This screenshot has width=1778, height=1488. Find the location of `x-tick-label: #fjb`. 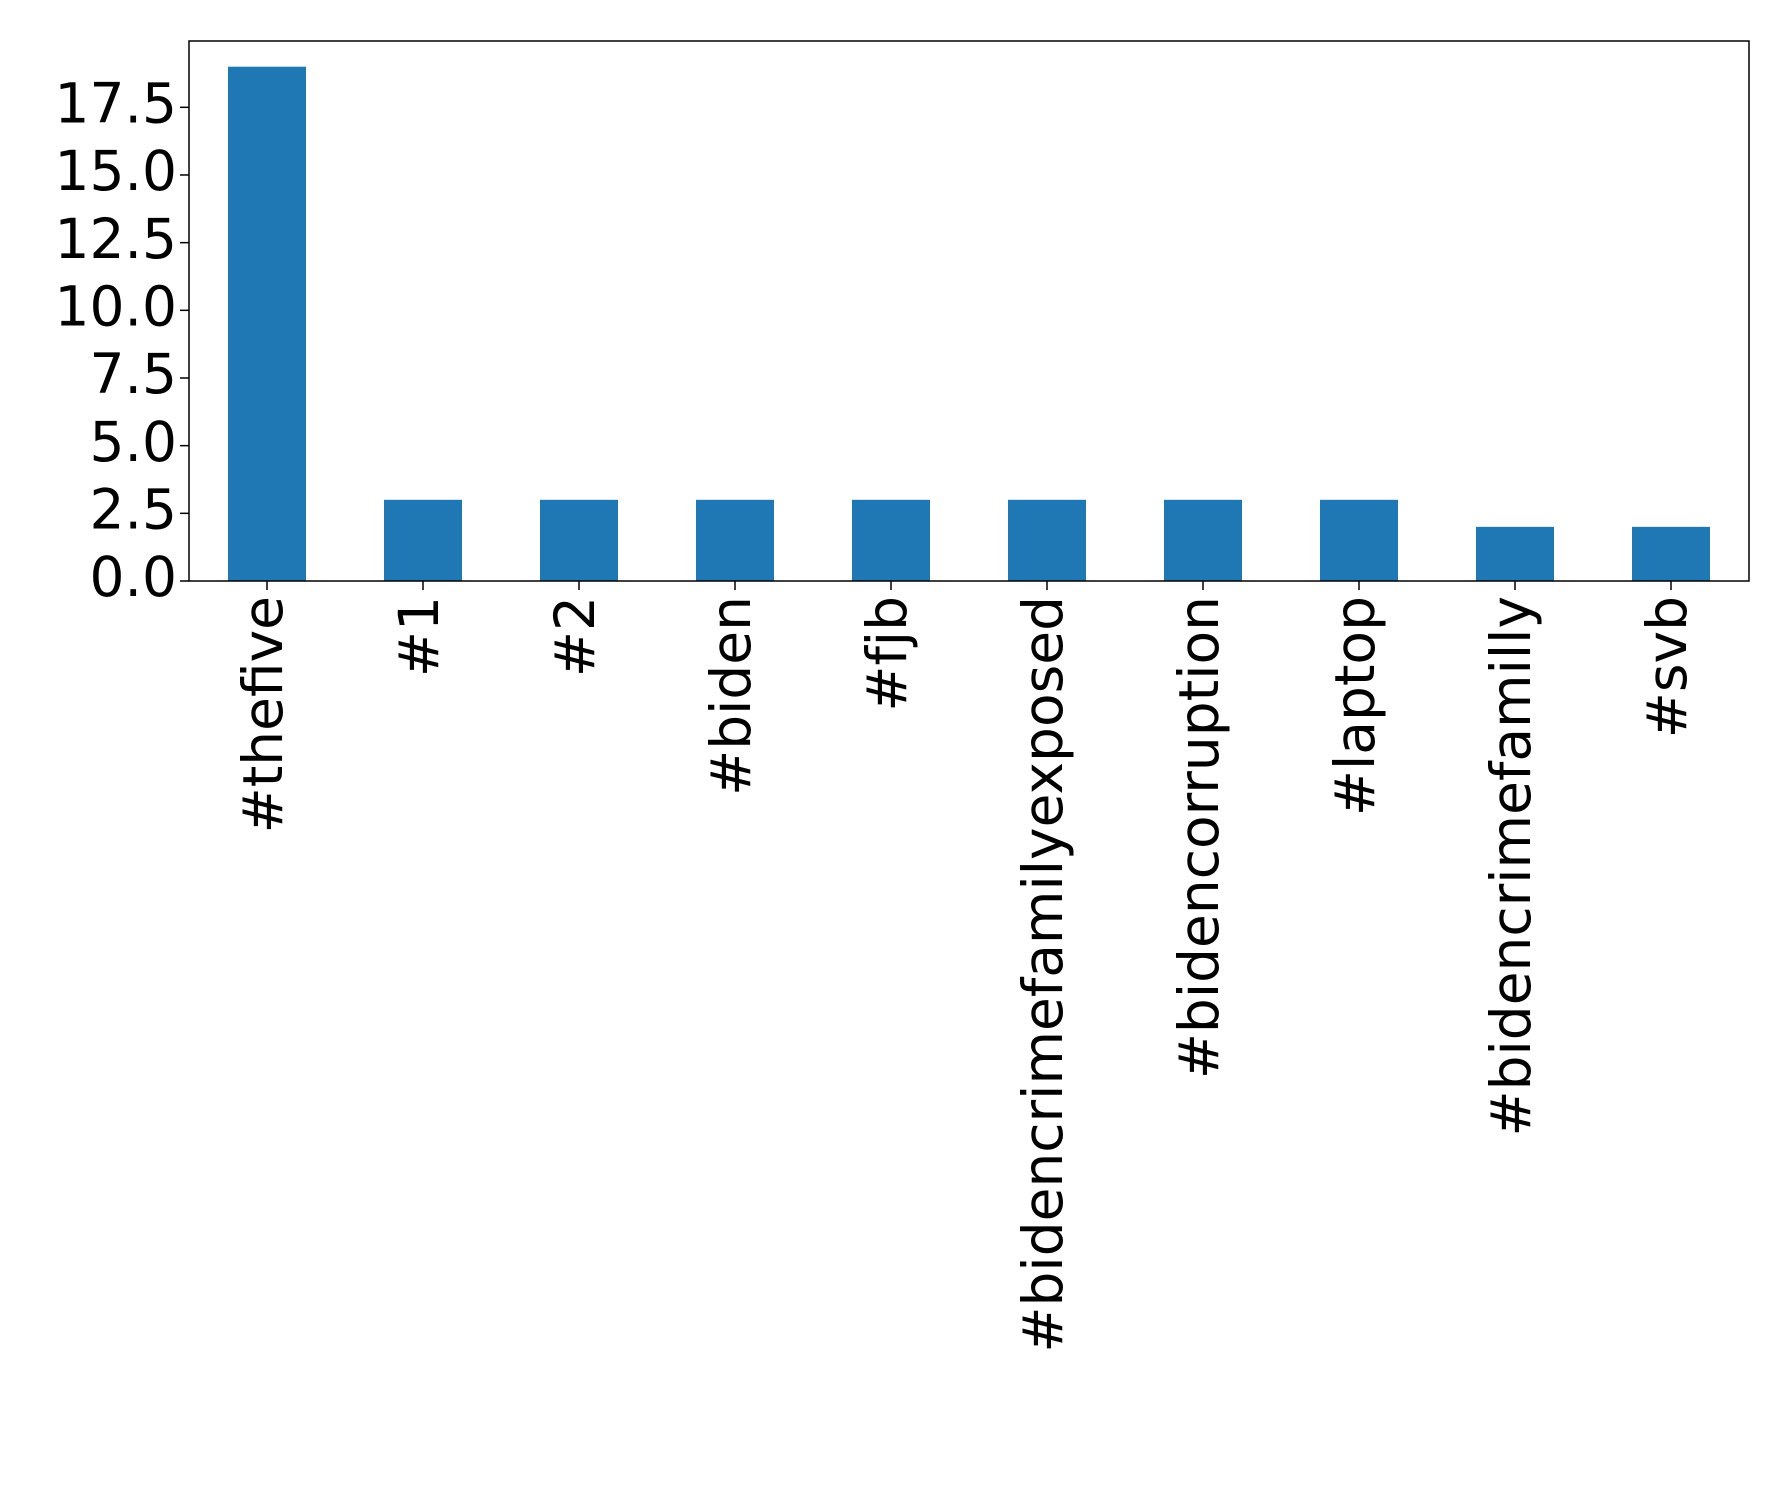

x-tick-label: #fjb is located at coordinates (887, 654).